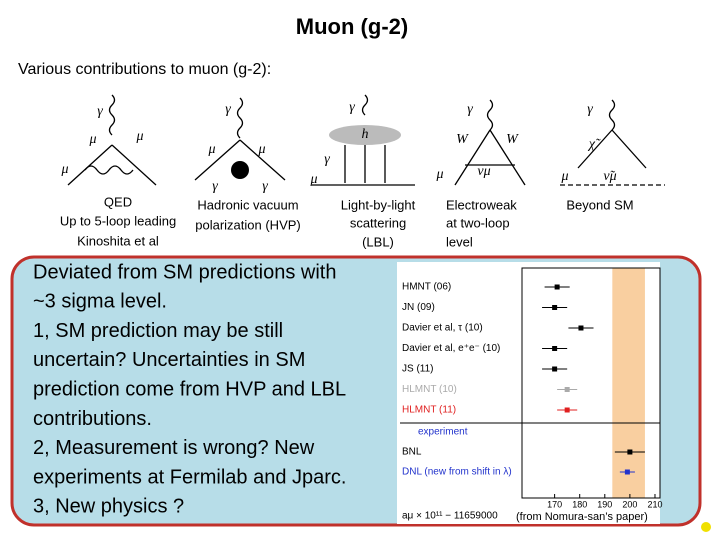  Describe the element at coordinates (654, 504) in the screenshot. I see `x-tick-label: 210` at that location.